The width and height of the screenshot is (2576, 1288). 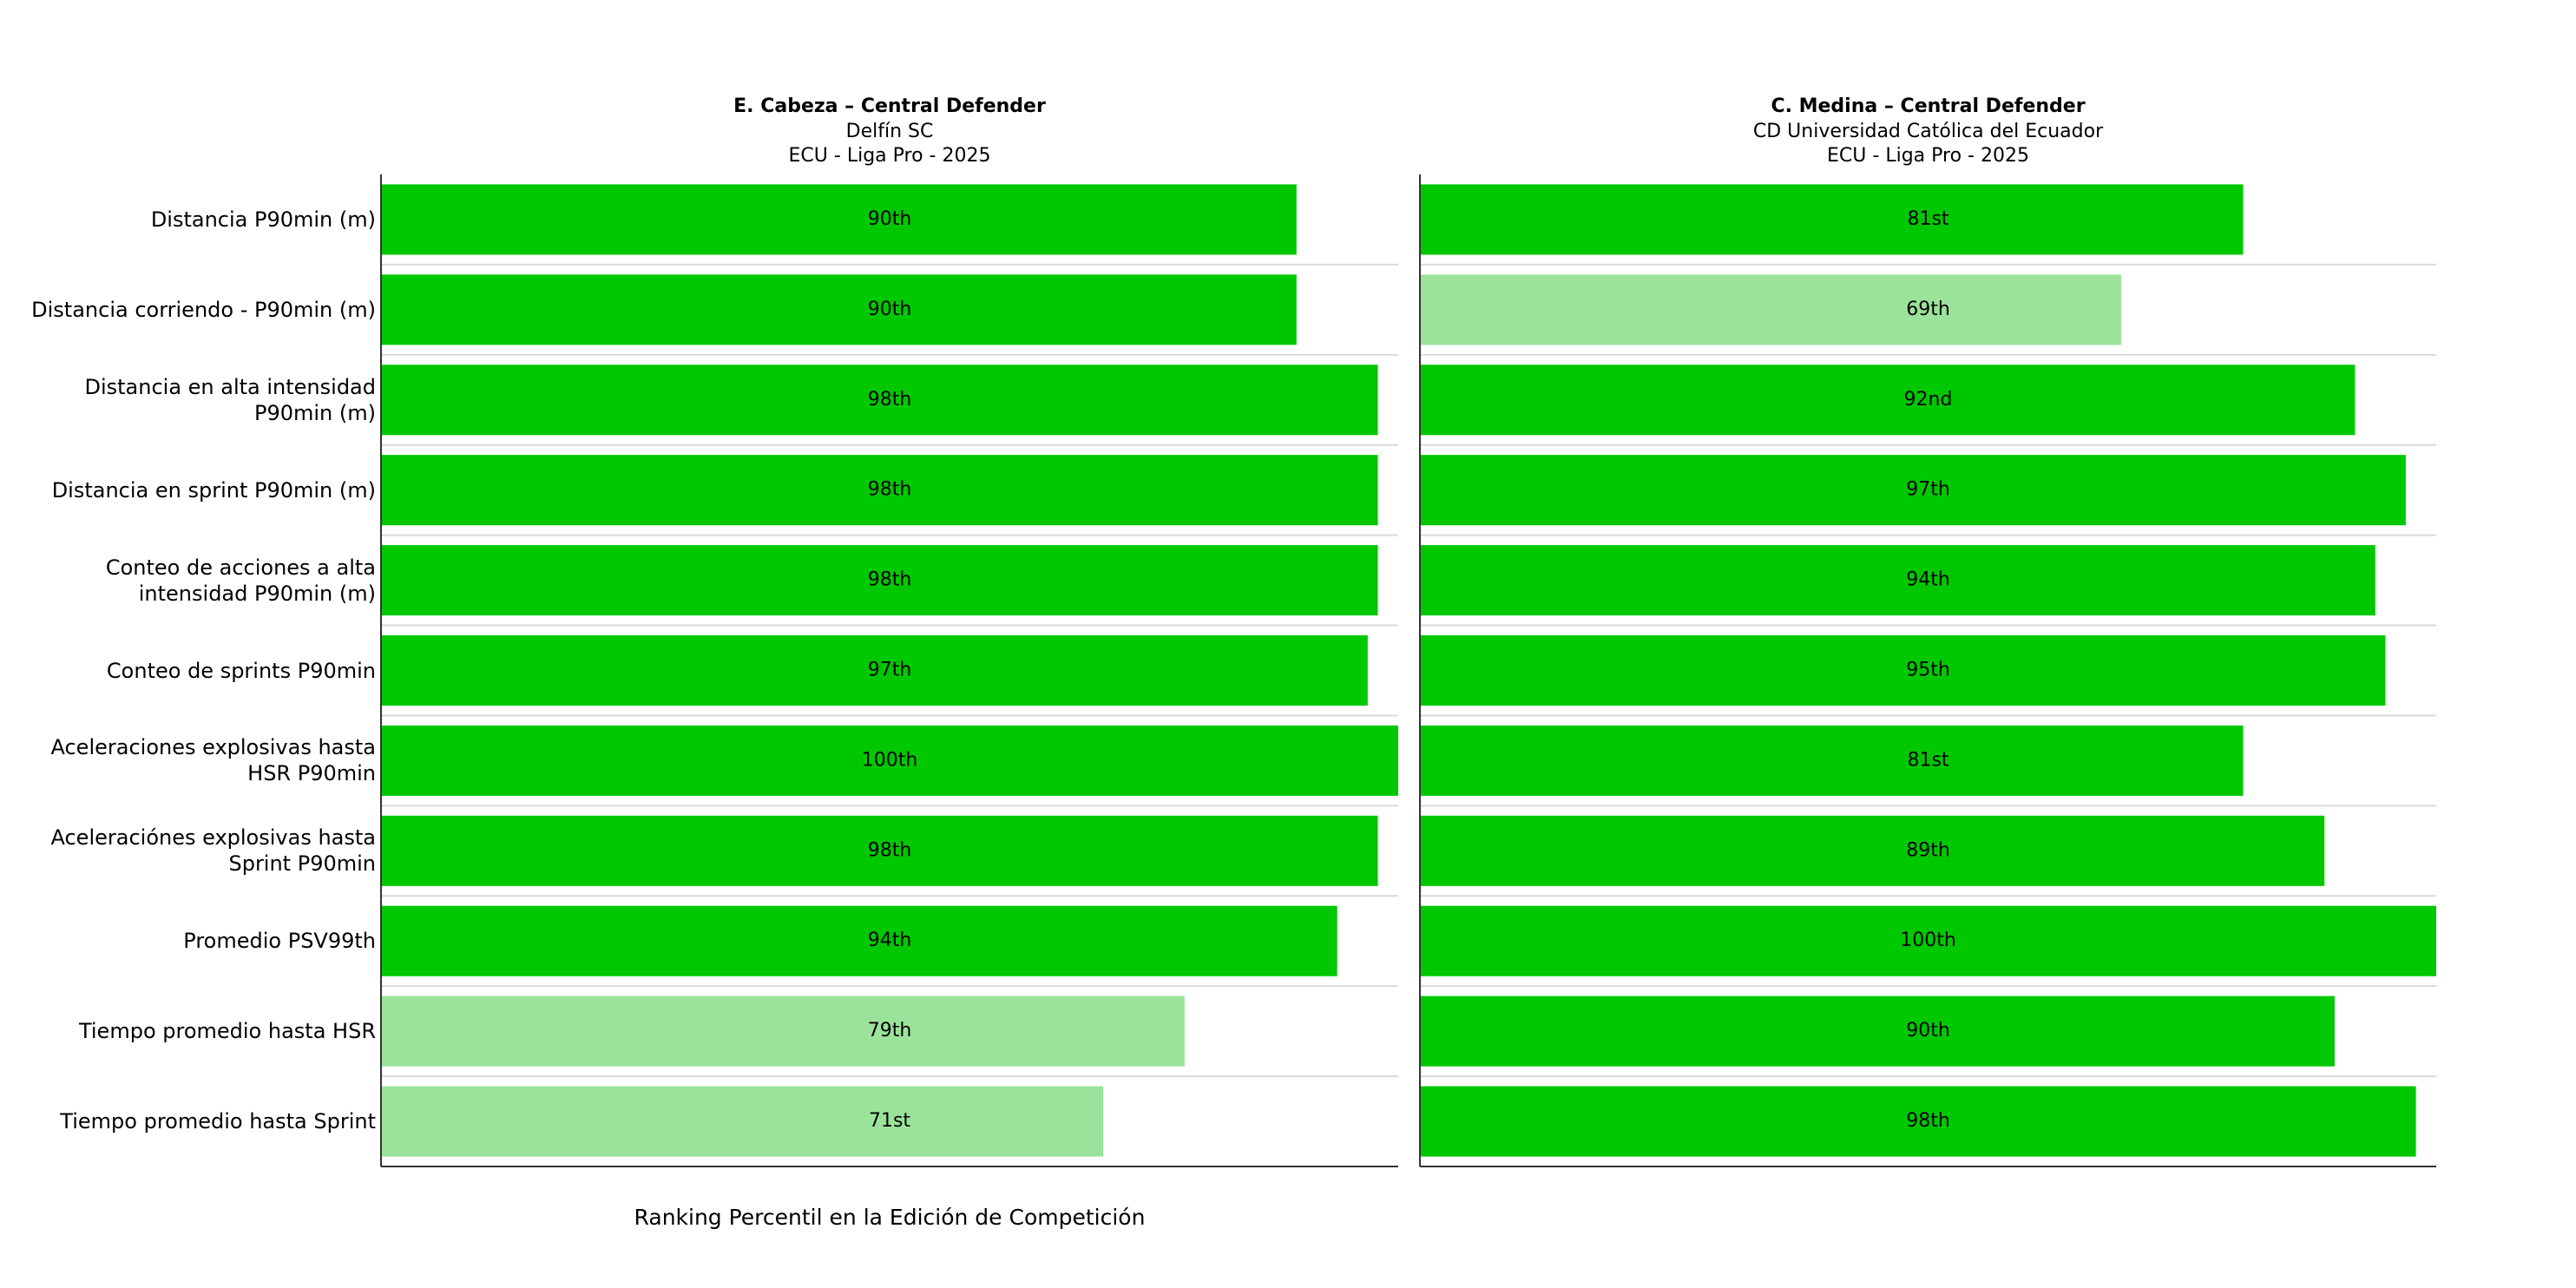 I want to click on y-tick-label: Promedio PSV99th, so click(x=279, y=941).